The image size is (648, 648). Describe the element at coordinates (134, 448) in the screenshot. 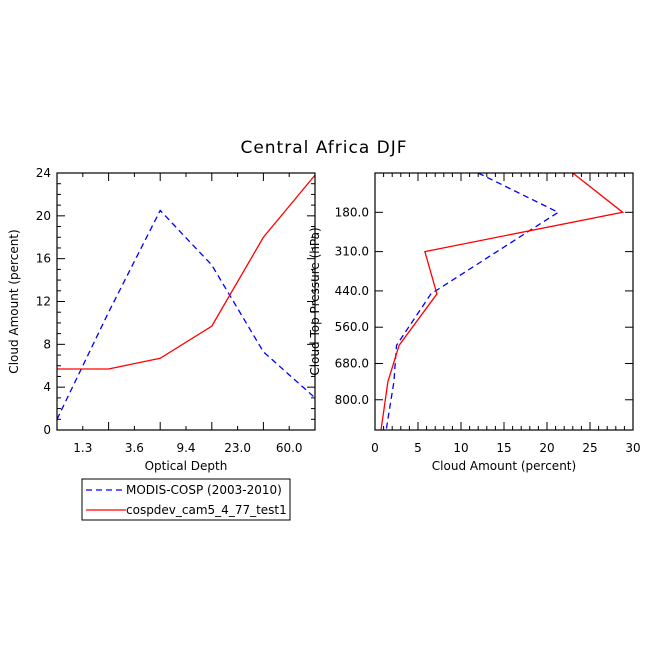

I see `left-x-tick-label: 3.6` at that location.